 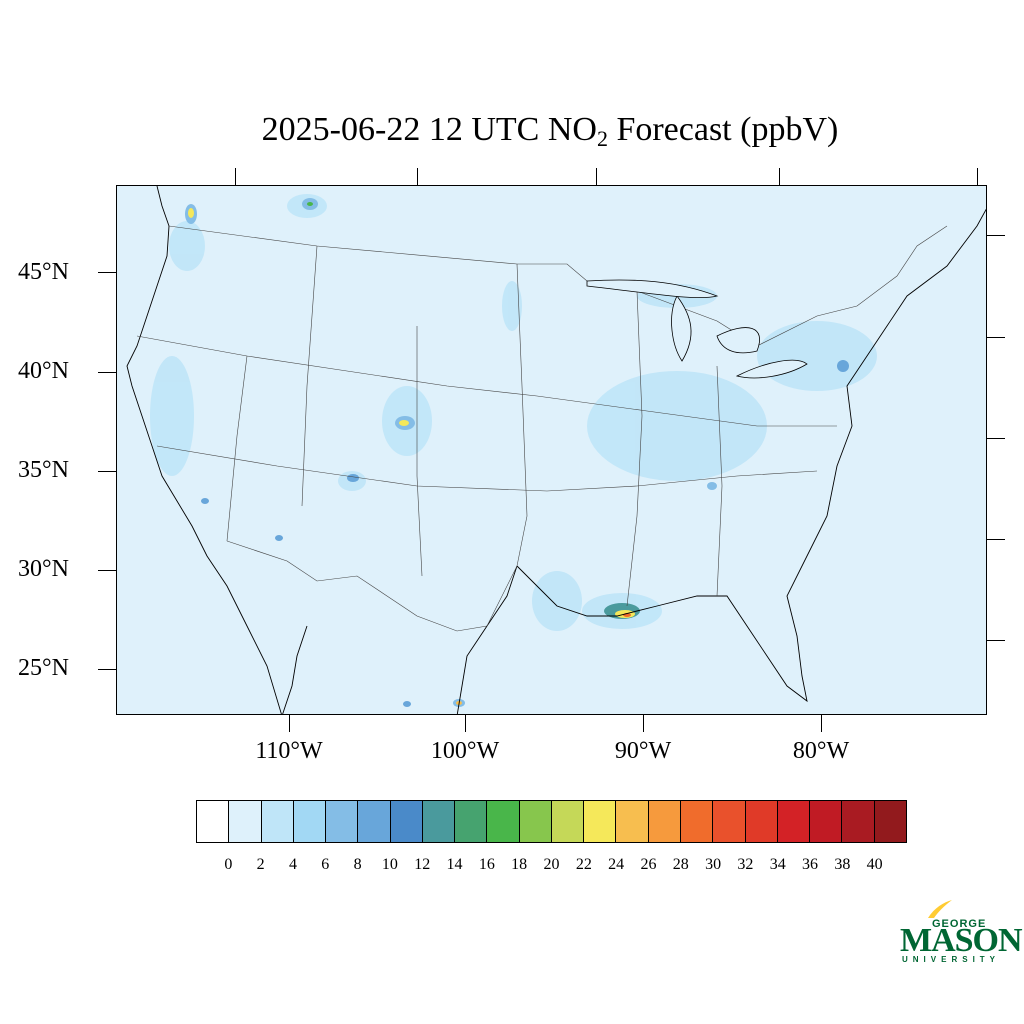 I want to click on colorbar-label: 0, so click(x=228, y=864).